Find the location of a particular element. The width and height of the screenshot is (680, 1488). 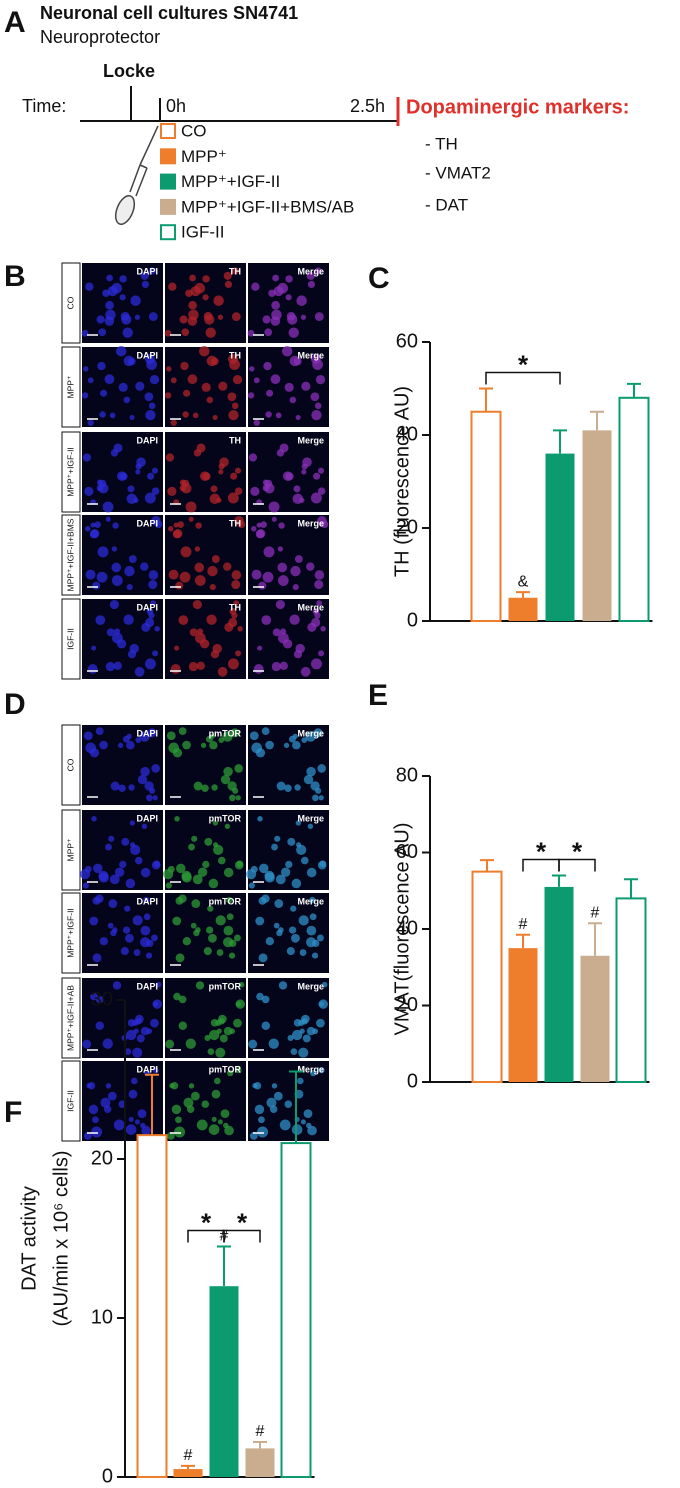

legend-label: MPP⁺+IGF-II+BMS/AB is located at coordinates (267, 206).